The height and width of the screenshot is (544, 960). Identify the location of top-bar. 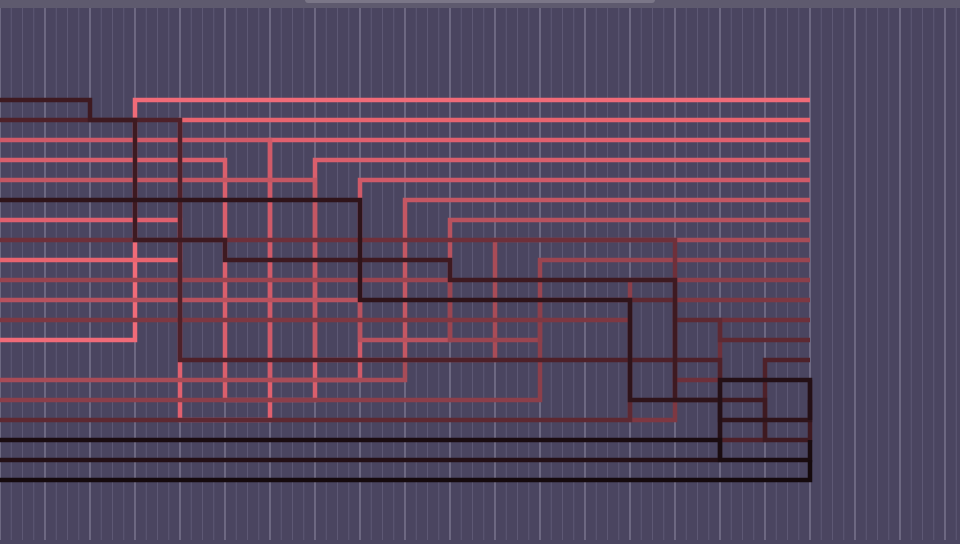
(480, 4).